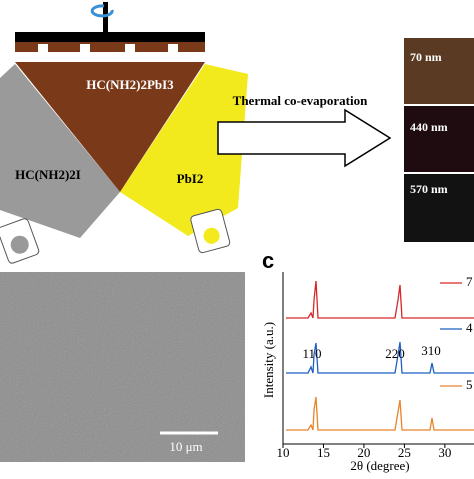  I want to click on source-right-label: PbI2, so click(190, 178).